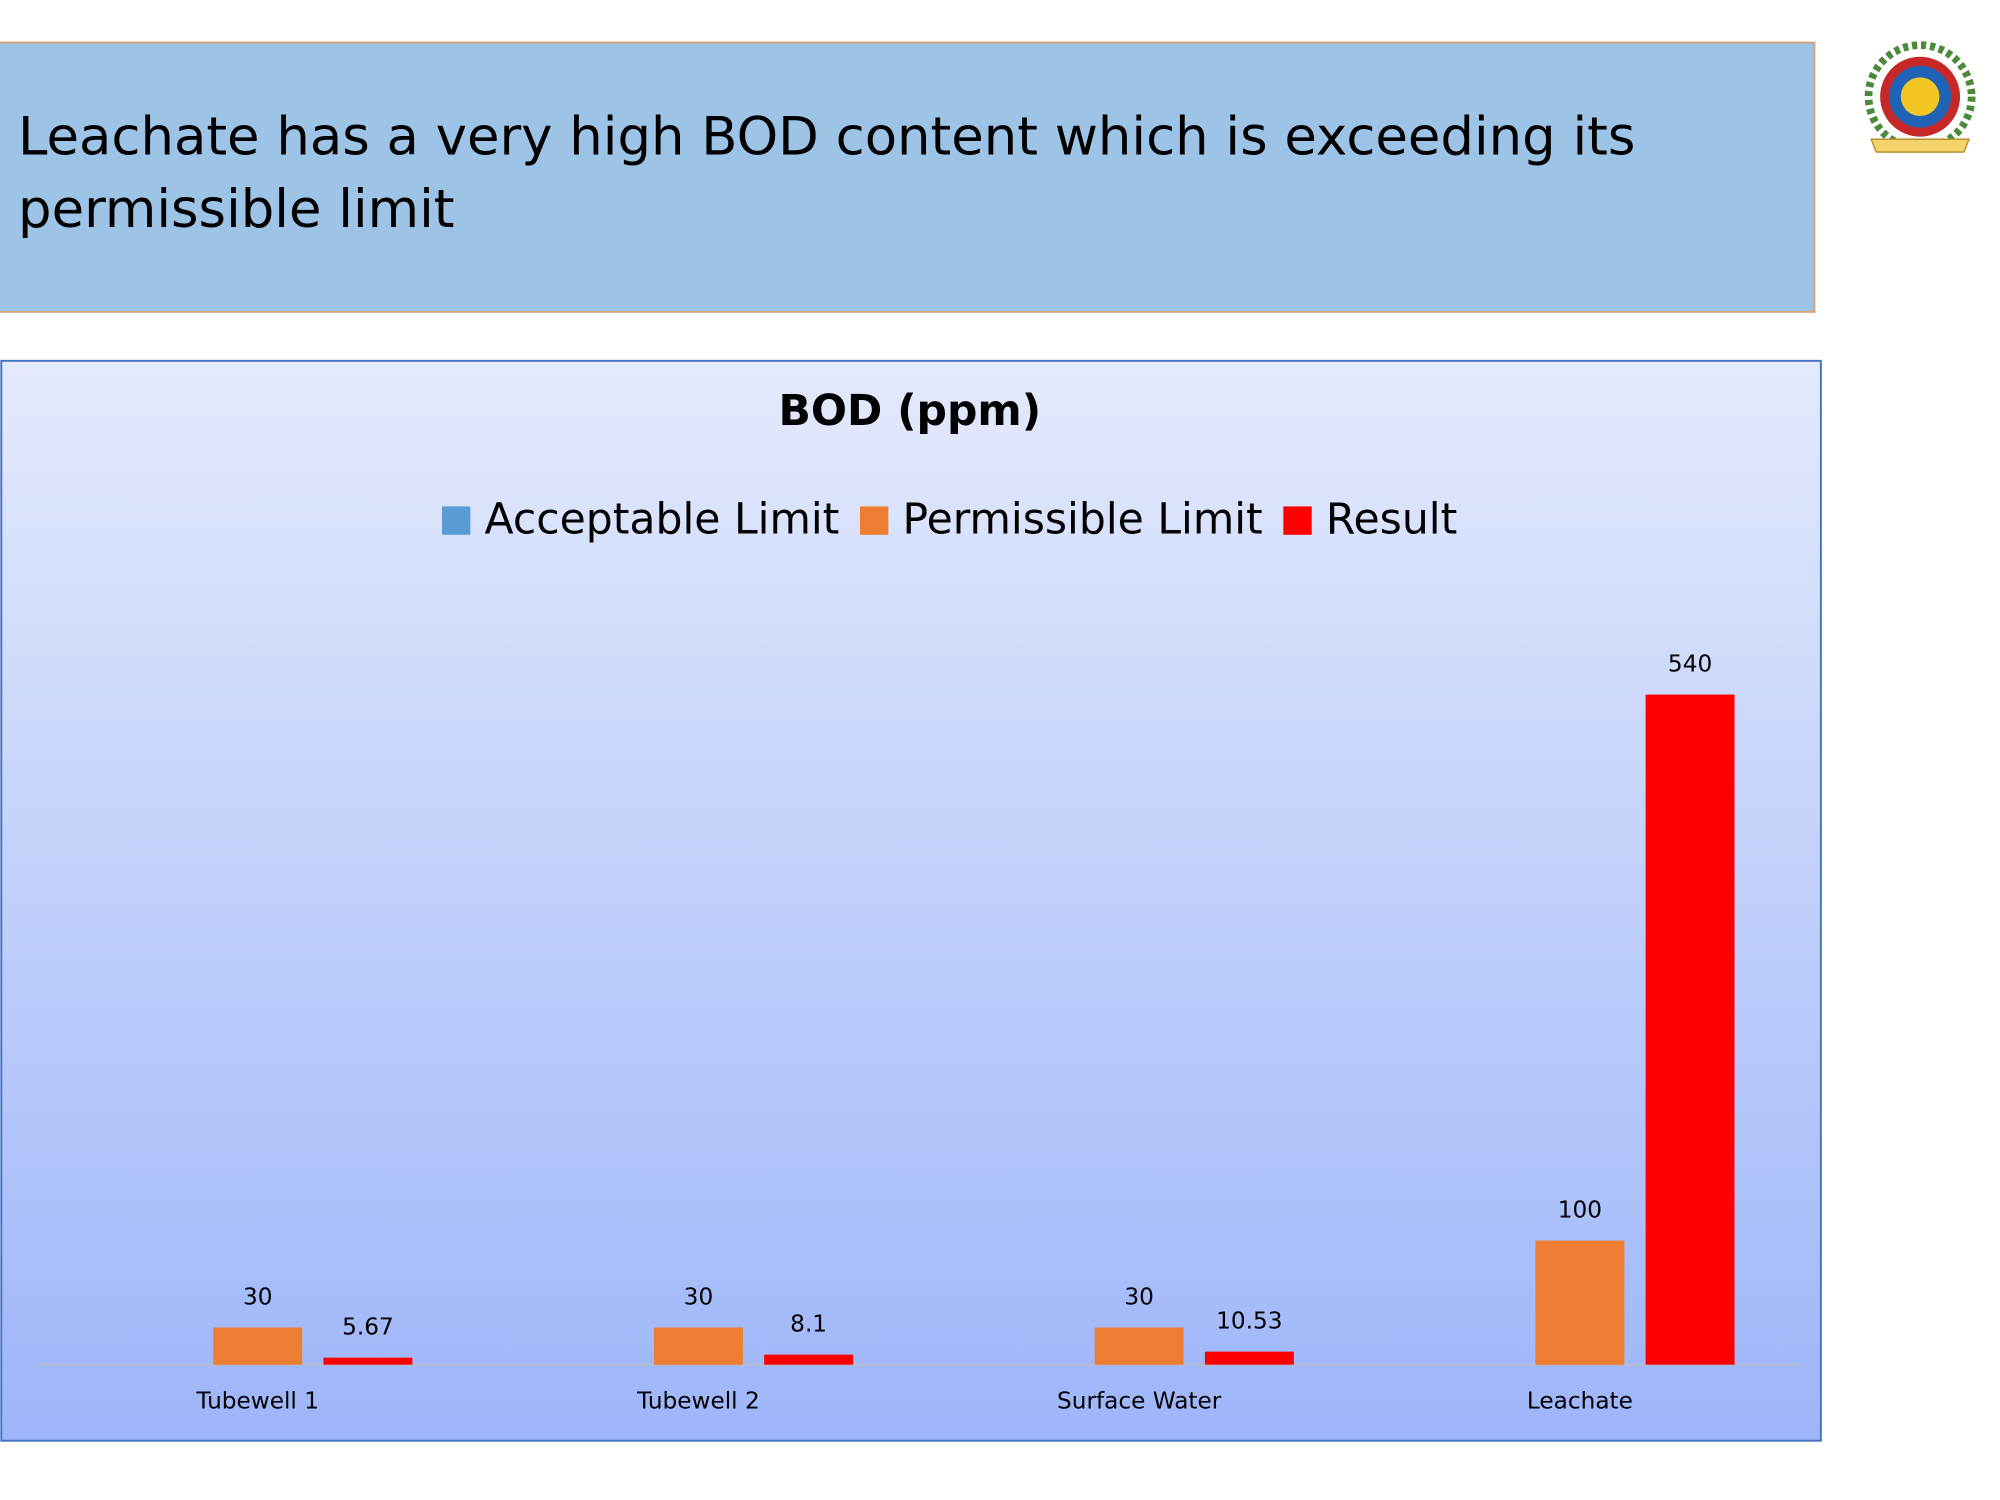 This screenshot has width=2000, height=1500. What do you see at coordinates (1391, 519) in the screenshot?
I see `legend-label: Result` at bounding box center [1391, 519].